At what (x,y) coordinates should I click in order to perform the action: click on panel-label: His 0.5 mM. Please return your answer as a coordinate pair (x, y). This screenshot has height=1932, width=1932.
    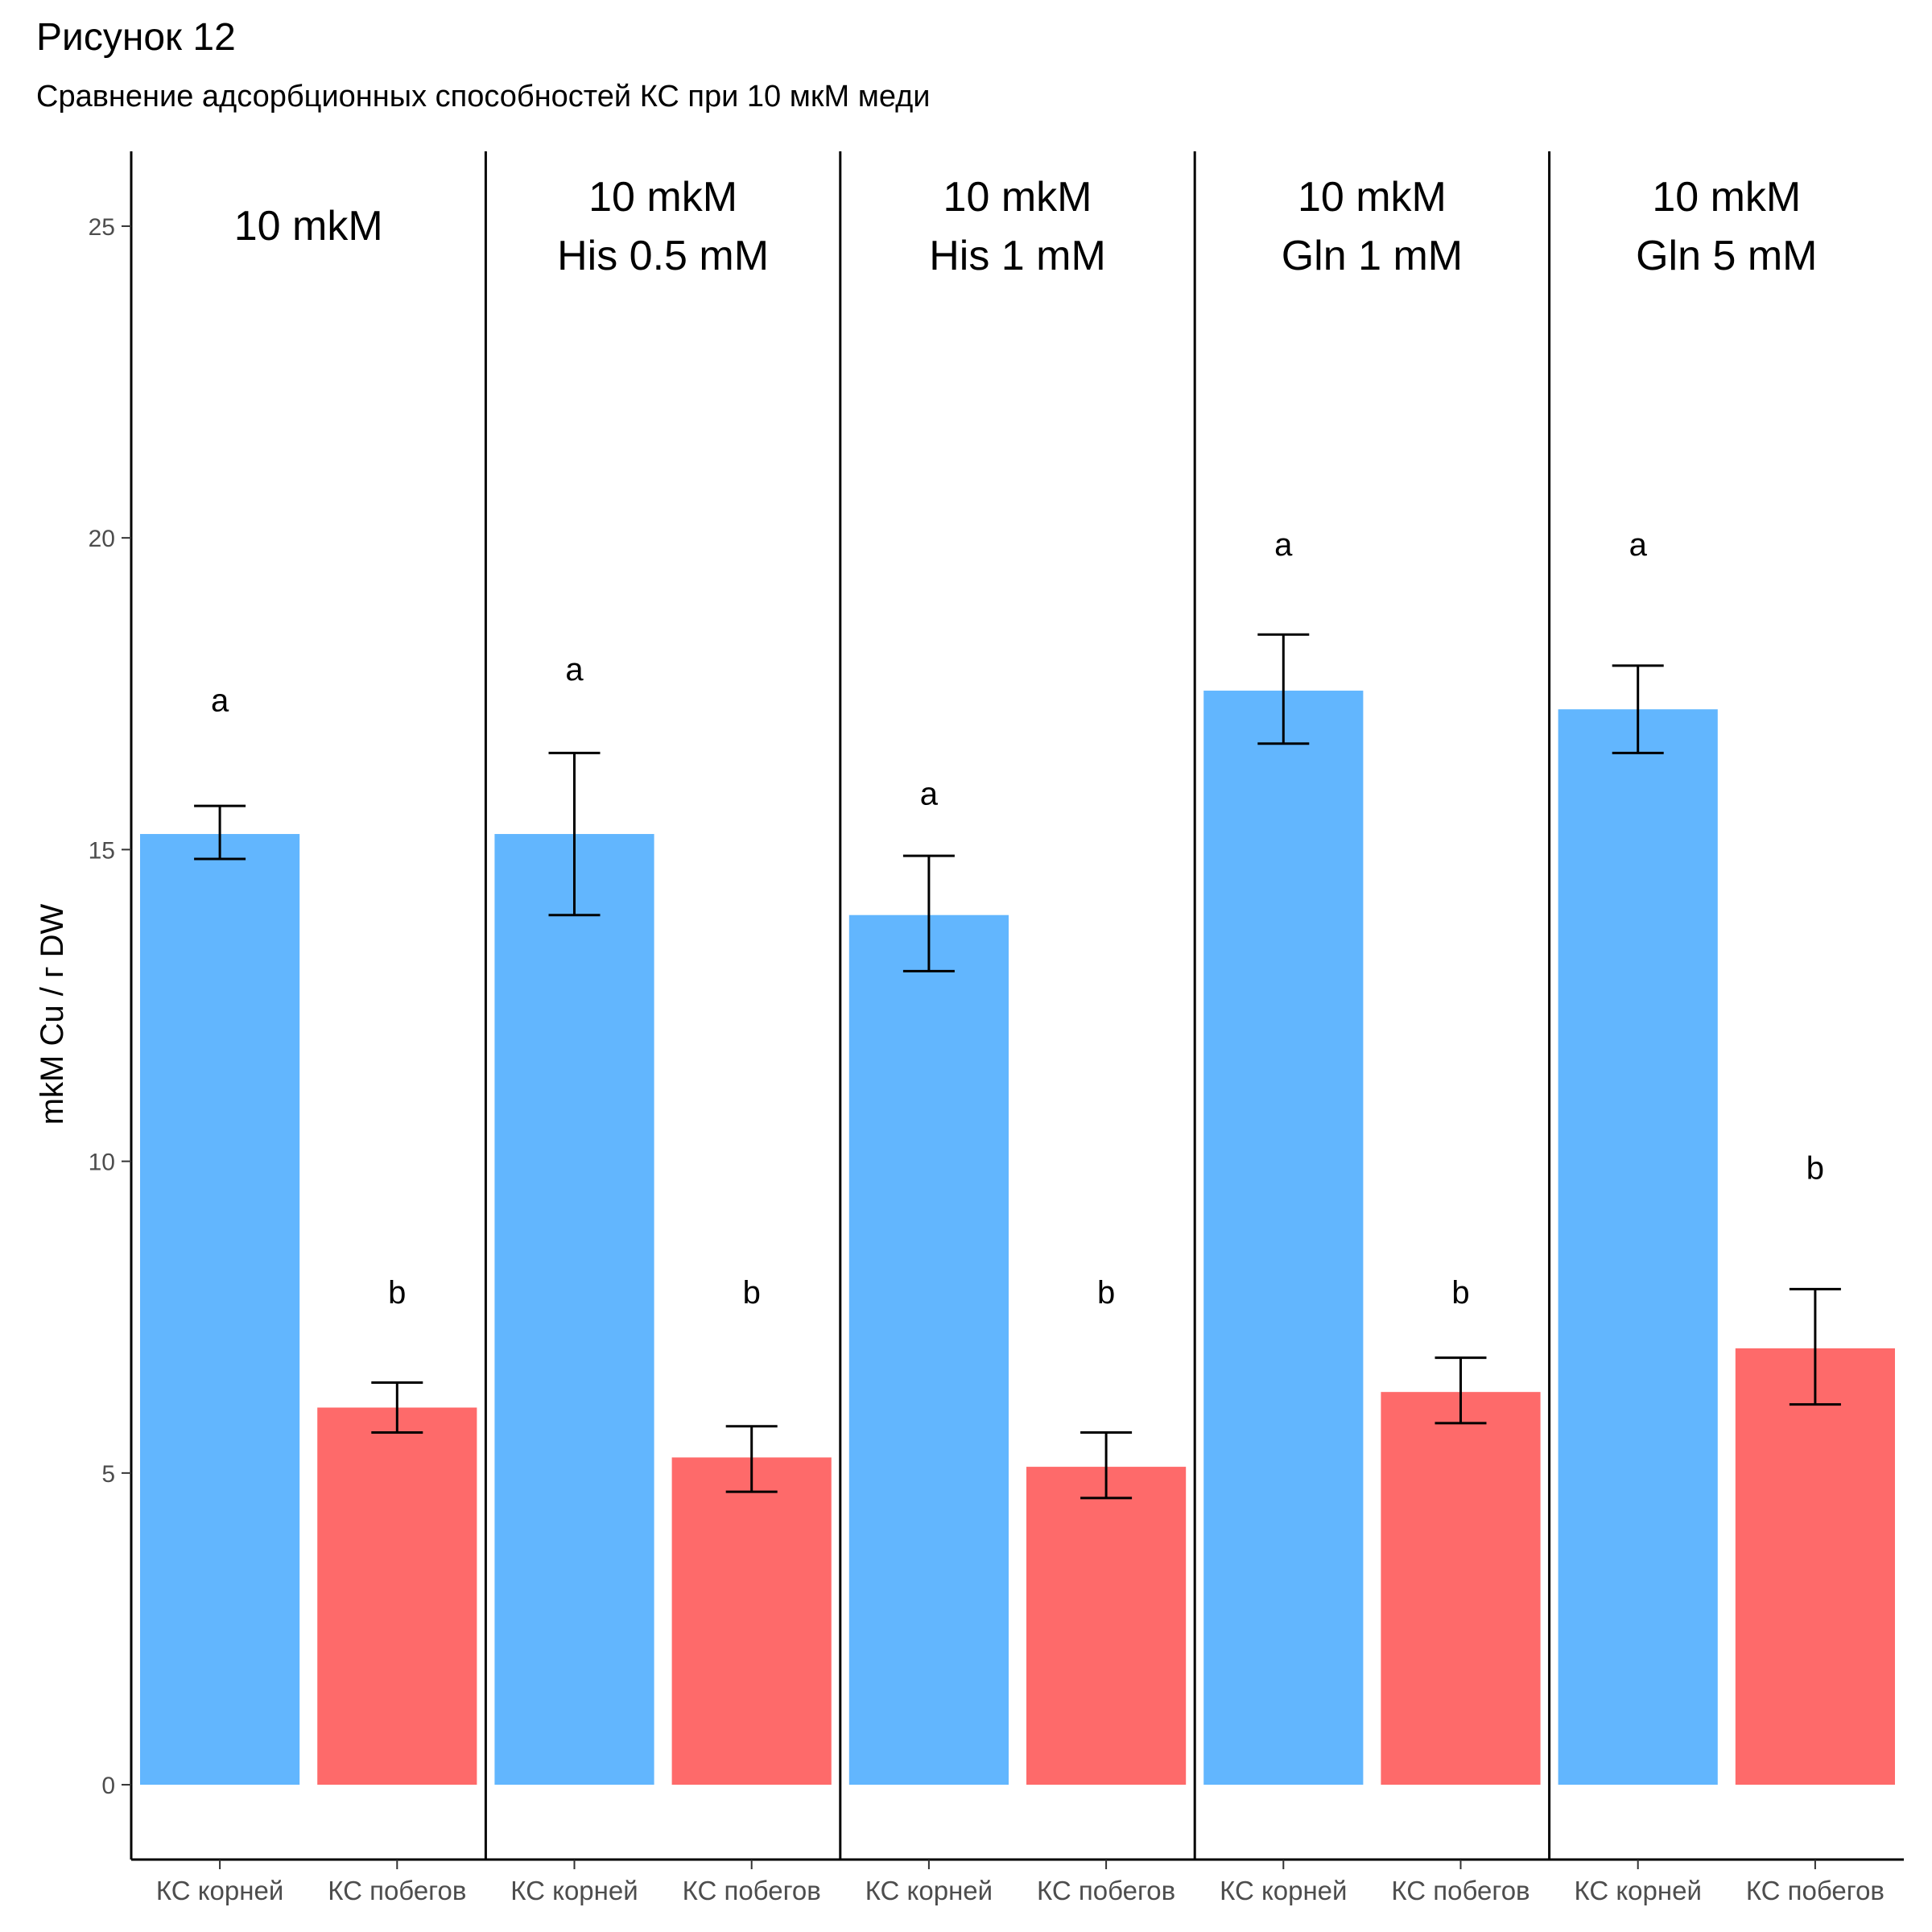
    Looking at the image, I should click on (663, 256).